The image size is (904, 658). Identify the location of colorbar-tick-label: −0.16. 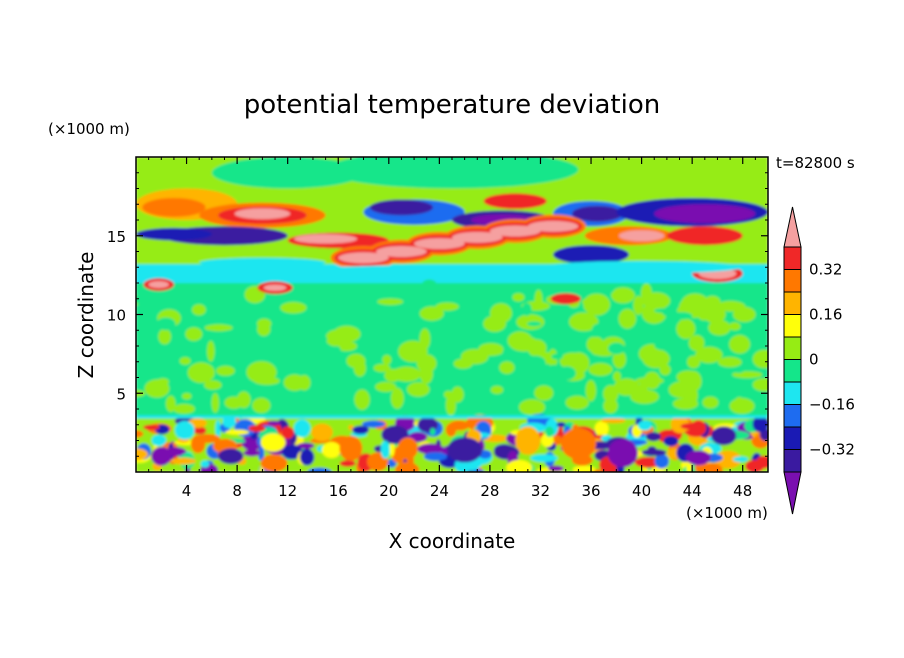
(832, 405).